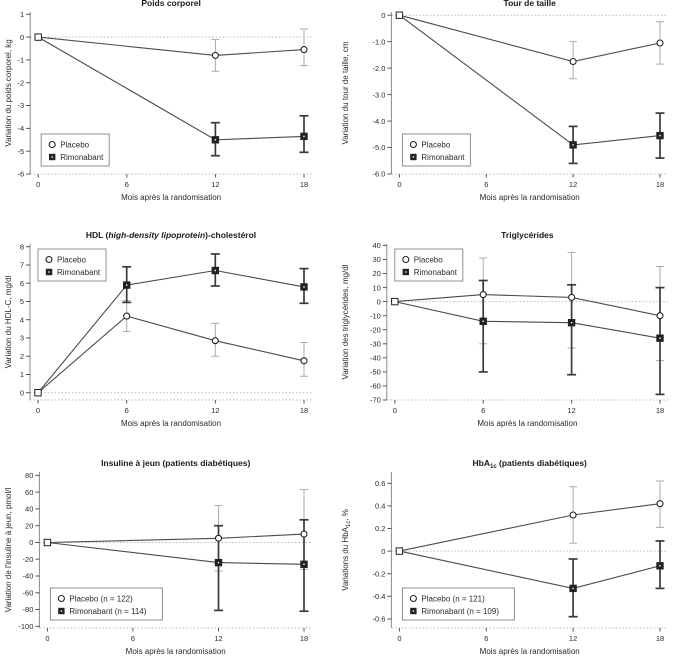 This screenshot has width=675, height=661. What do you see at coordinates (380, 483) in the screenshot?
I see `y-tick-label: 0.6` at bounding box center [380, 483].